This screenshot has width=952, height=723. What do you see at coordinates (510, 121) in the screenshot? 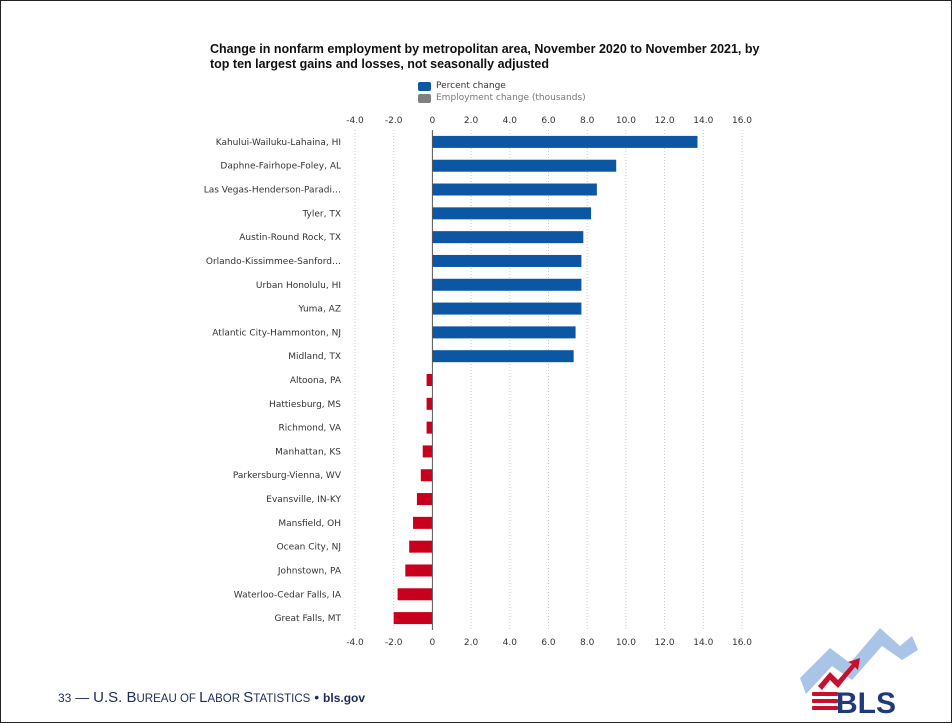
I see `x-tick-label-top: 4.0` at bounding box center [510, 121].